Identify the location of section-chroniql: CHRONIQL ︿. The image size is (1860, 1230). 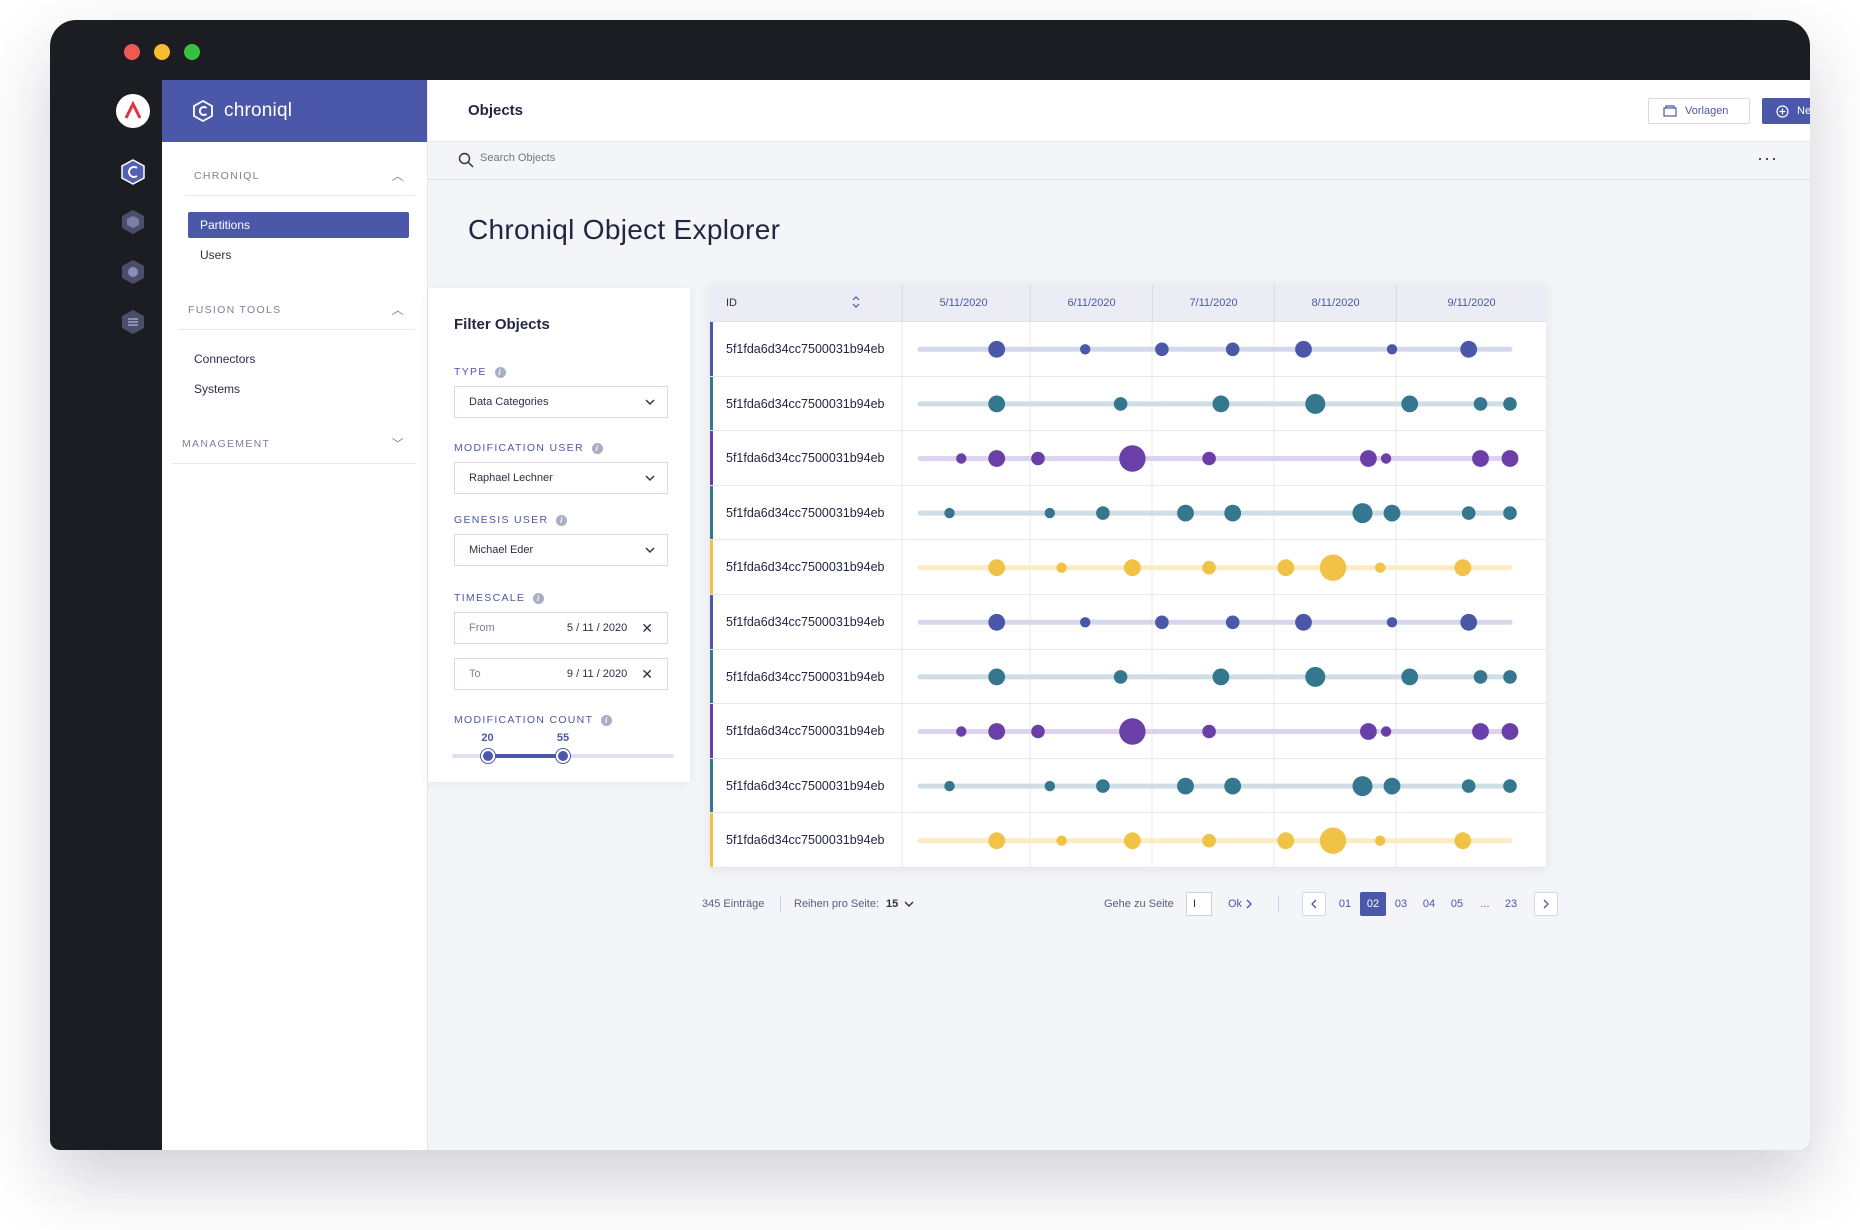
(299, 176).